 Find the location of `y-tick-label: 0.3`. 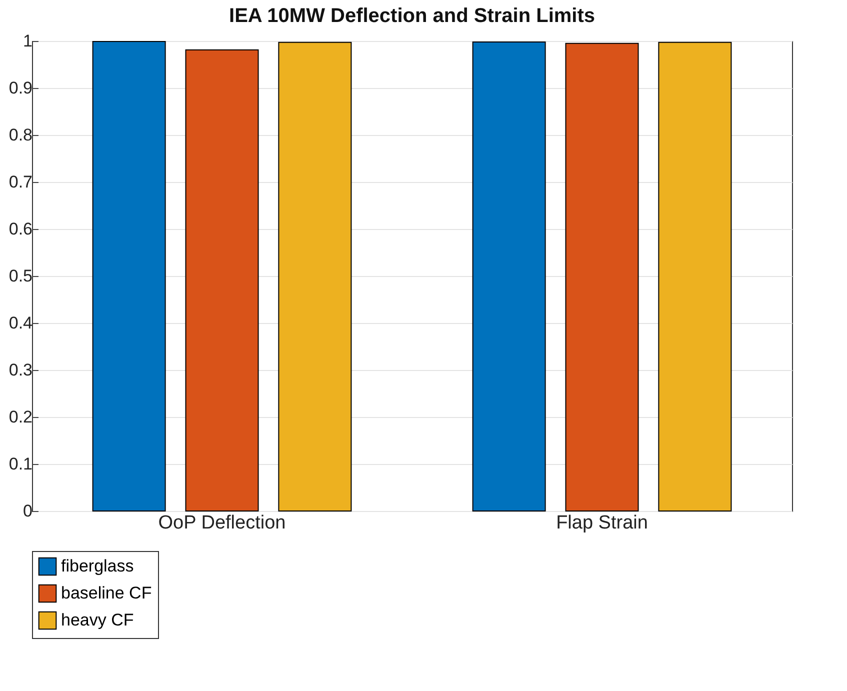

y-tick-label: 0.3 is located at coordinates (20, 370).